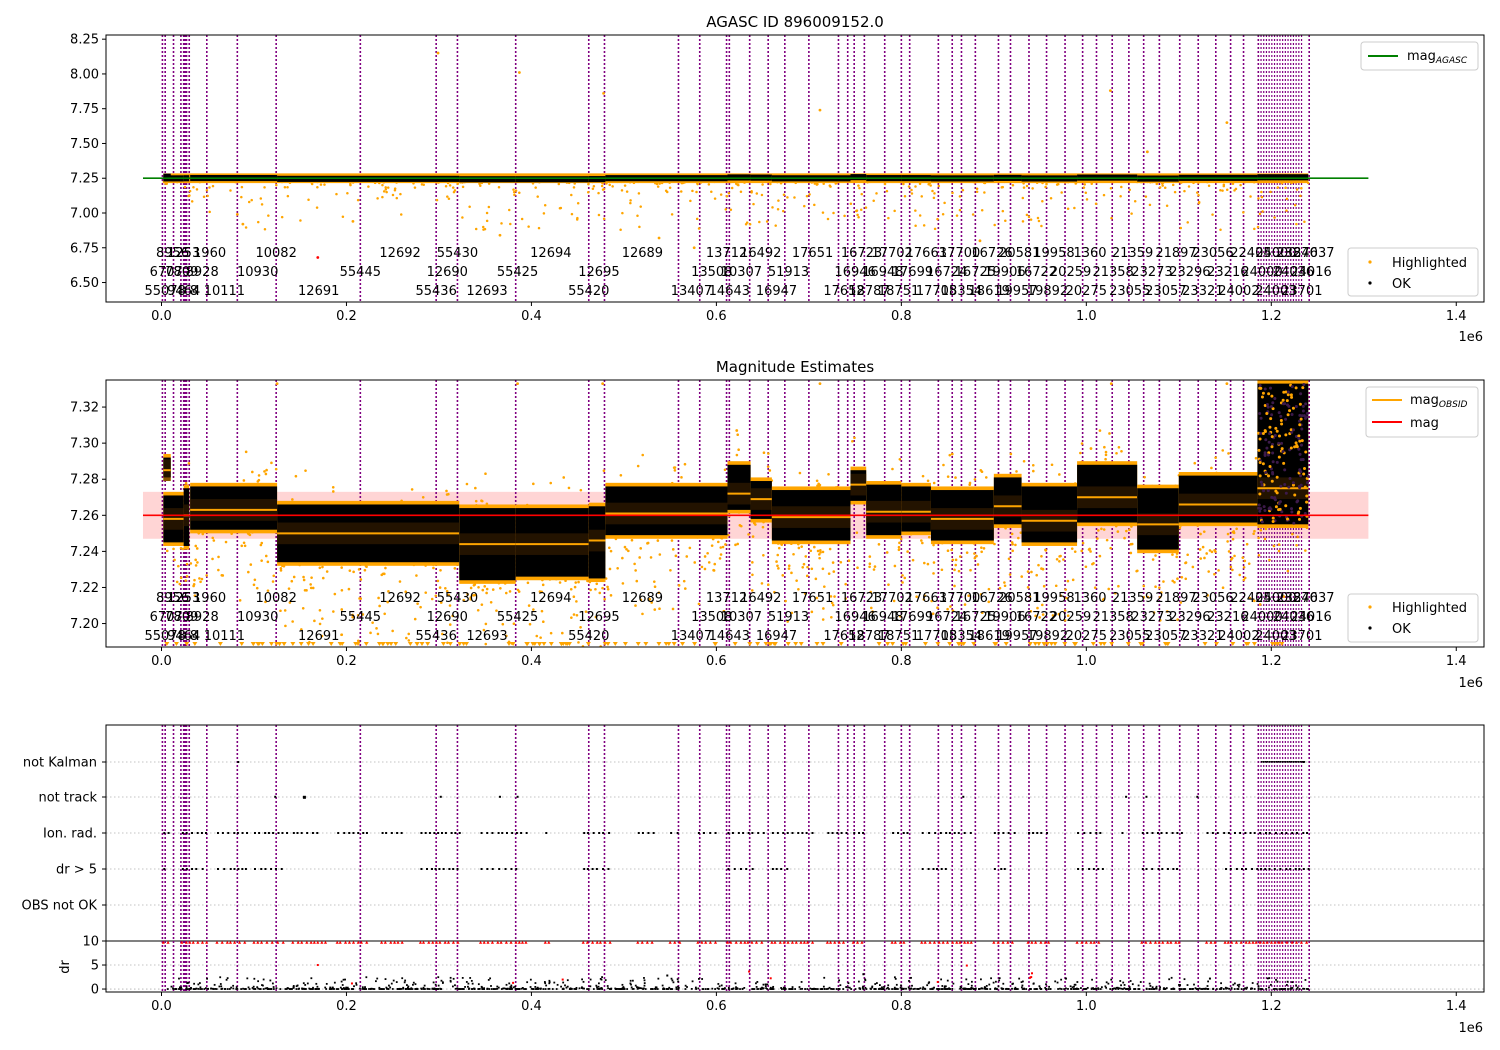 The width and height of the screenshot is (1500, 1050). What do you see at coordinates (183, 291) in the screenshot?
I see `obsid-label: 9464` at bounding box center [183, 291].